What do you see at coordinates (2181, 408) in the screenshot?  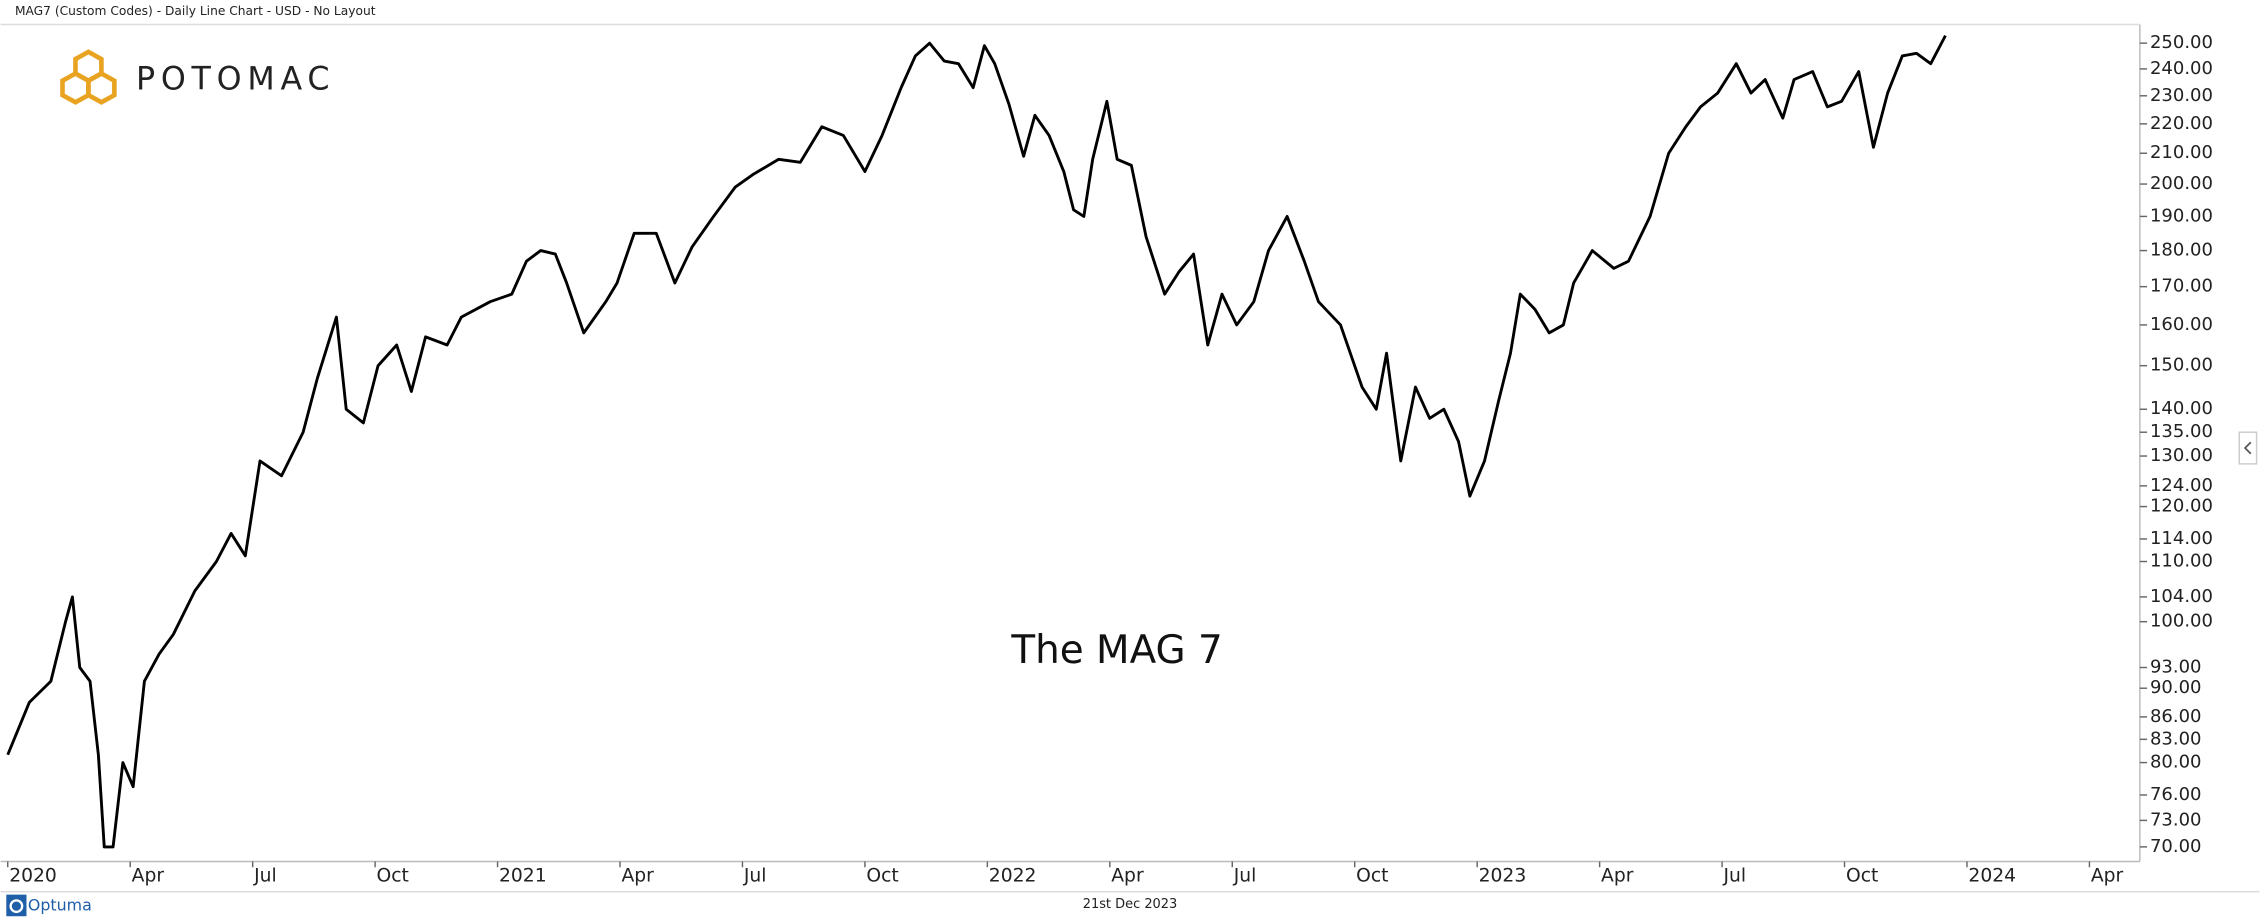 I see `y-tick-label: 140.00` at bounding box center [2181, 408].